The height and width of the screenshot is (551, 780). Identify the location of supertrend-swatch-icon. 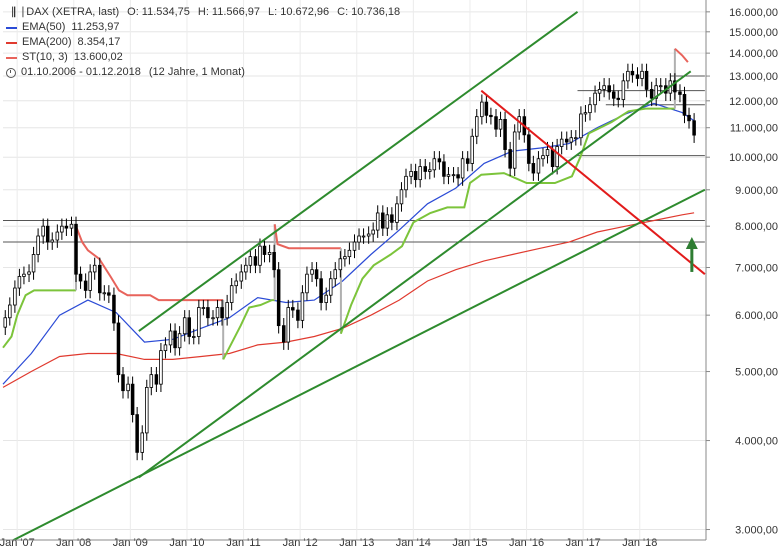
(11, 57).